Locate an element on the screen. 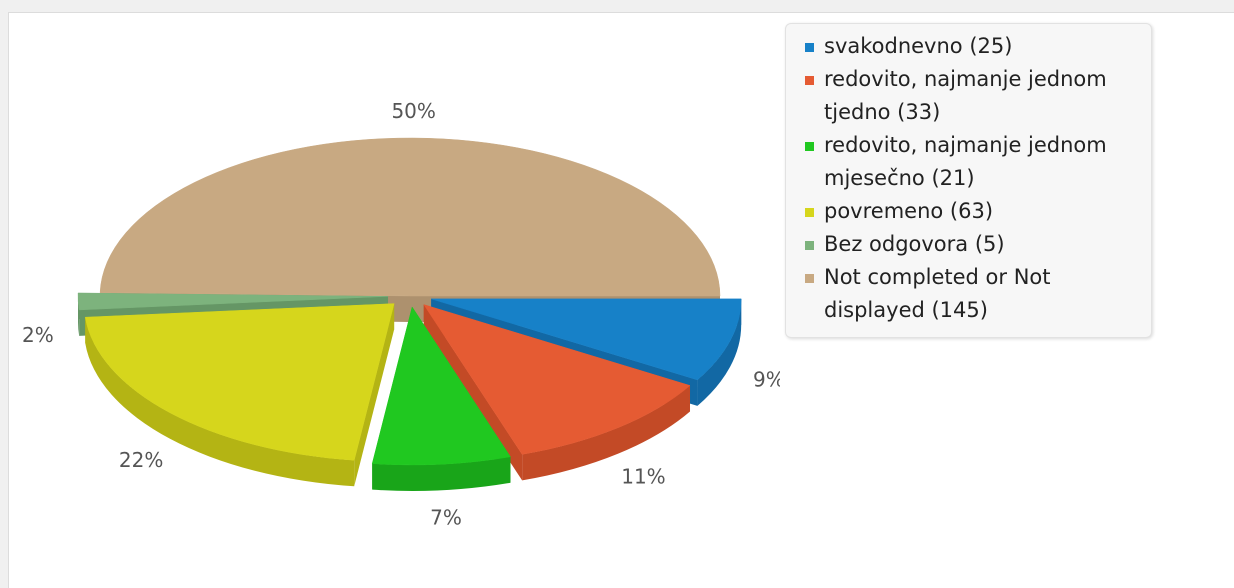 The width and height of the screenshot is (1234, 588). legend-item-tjedno: redovito, najmanje jednom tjedno (33) is located at coordinates (968, 96).